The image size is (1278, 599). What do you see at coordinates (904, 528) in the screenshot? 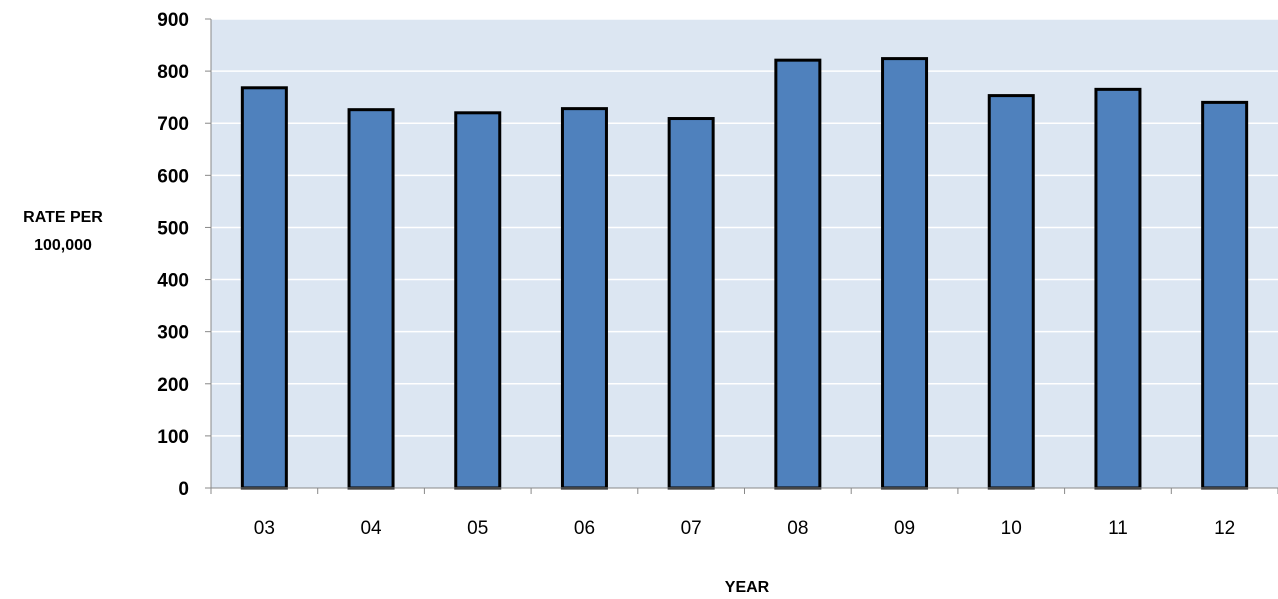
I see `x-tick-label: 09` at bounding box center [904, 528].